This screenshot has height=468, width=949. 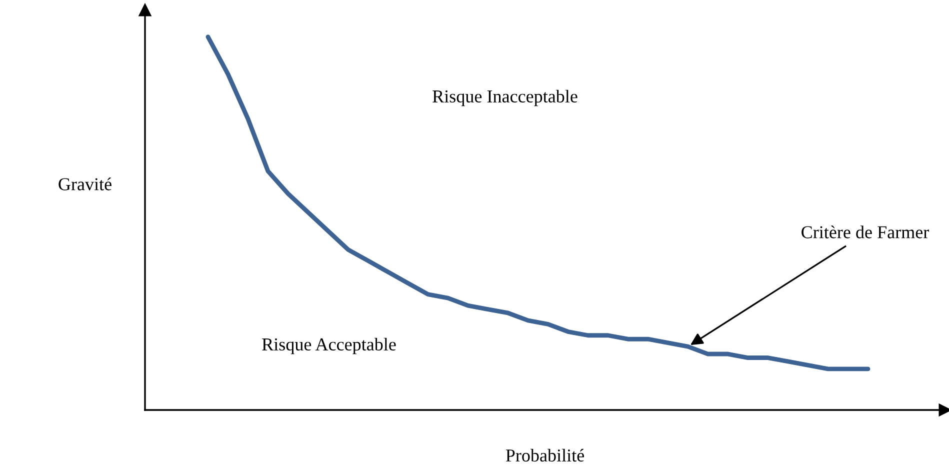 I want to click on x-axis-title: Probabilité, so click(x=545, y=455).